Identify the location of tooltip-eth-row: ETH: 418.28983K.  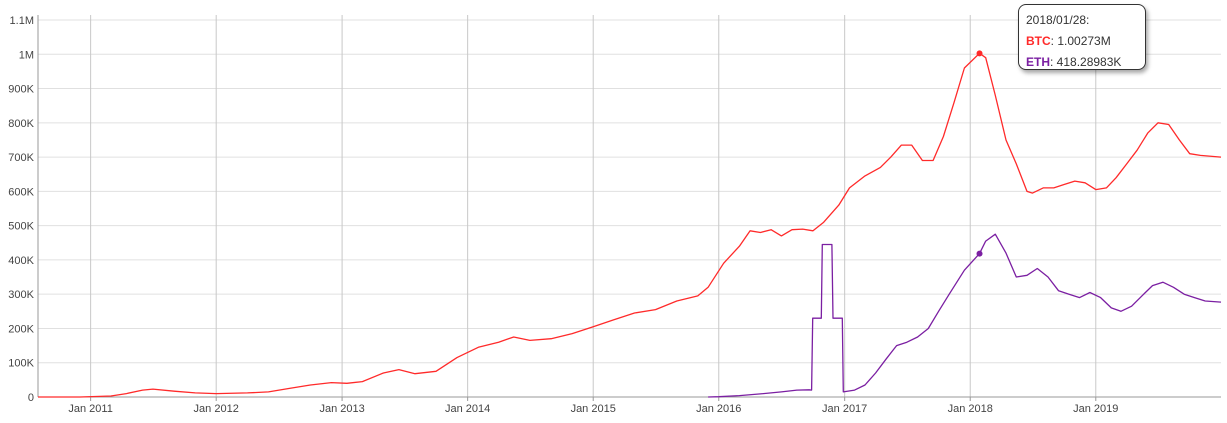
(1074, 62).